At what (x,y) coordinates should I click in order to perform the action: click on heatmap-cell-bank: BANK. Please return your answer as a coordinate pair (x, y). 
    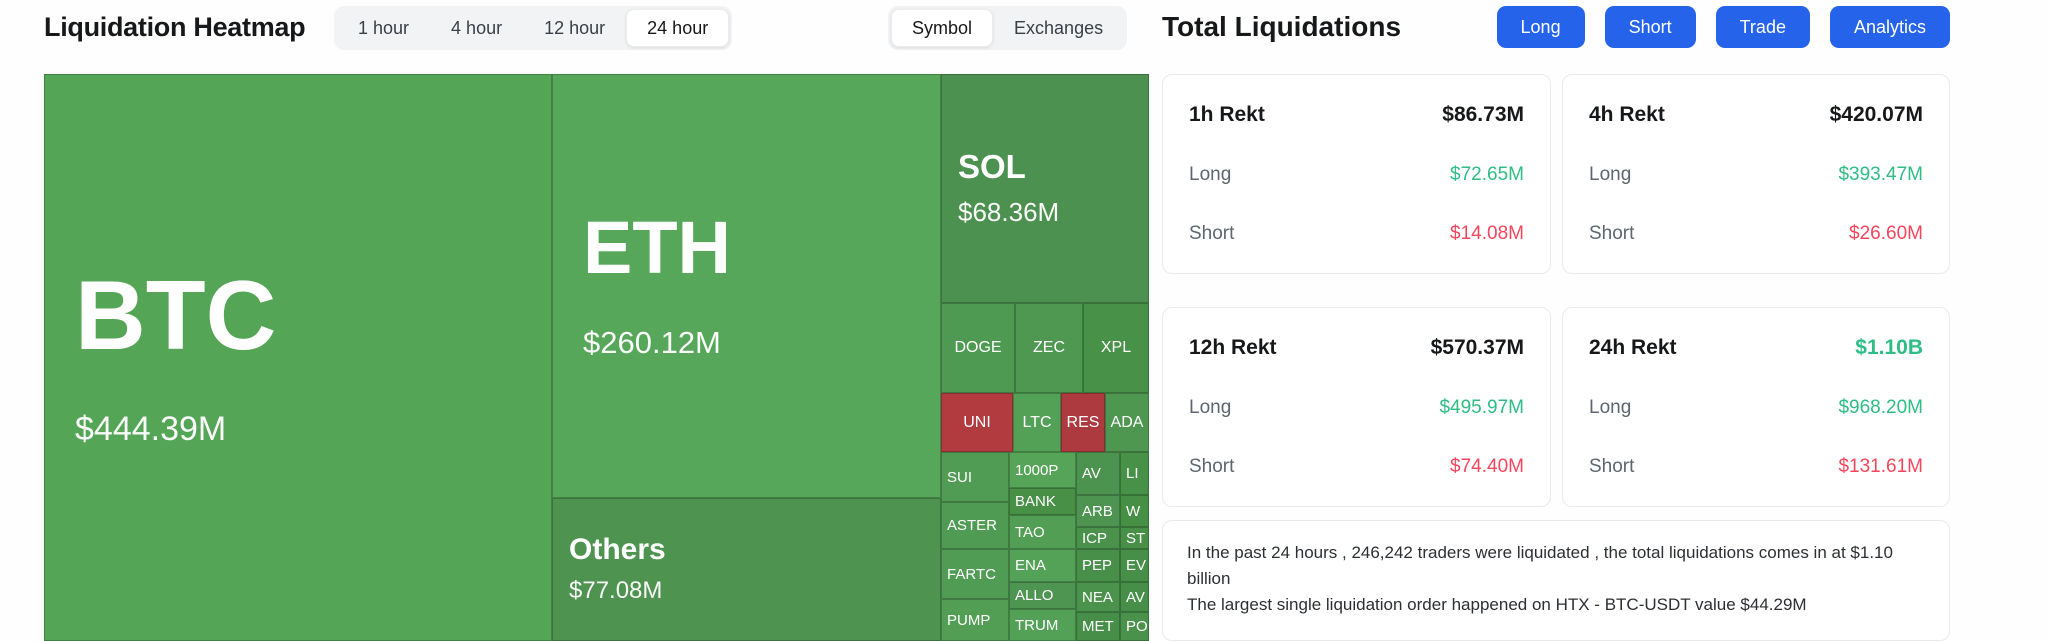
    Looking at the image, I should click on (1042, 501).